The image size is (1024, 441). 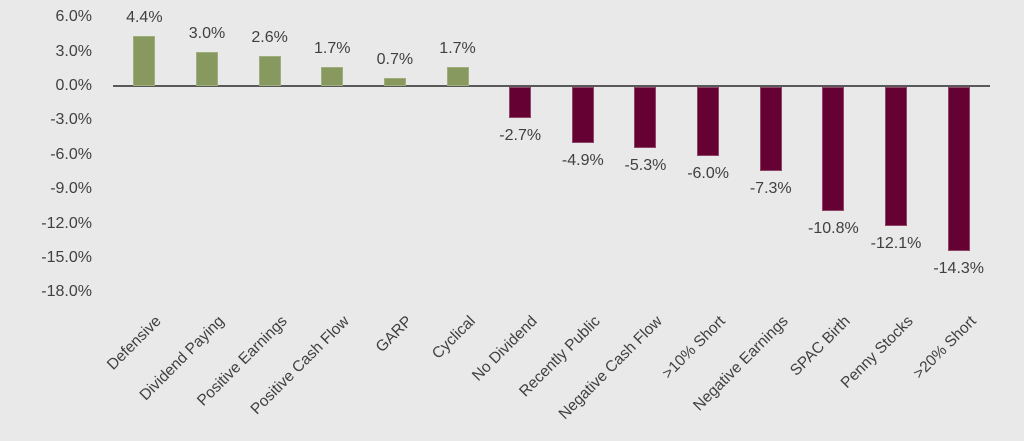 What do you see at coordinates (708, 121) in the screenshot?
I see `bar-10-short` at bounding box center [708, 121].